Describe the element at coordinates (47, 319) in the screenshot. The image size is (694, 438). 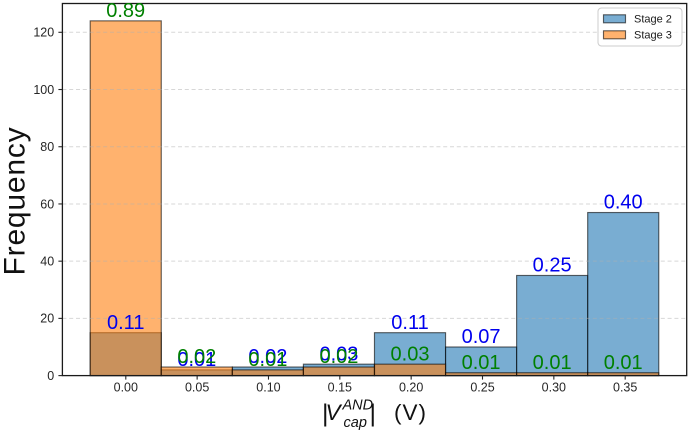
I see `svg-text: 20` at that location.